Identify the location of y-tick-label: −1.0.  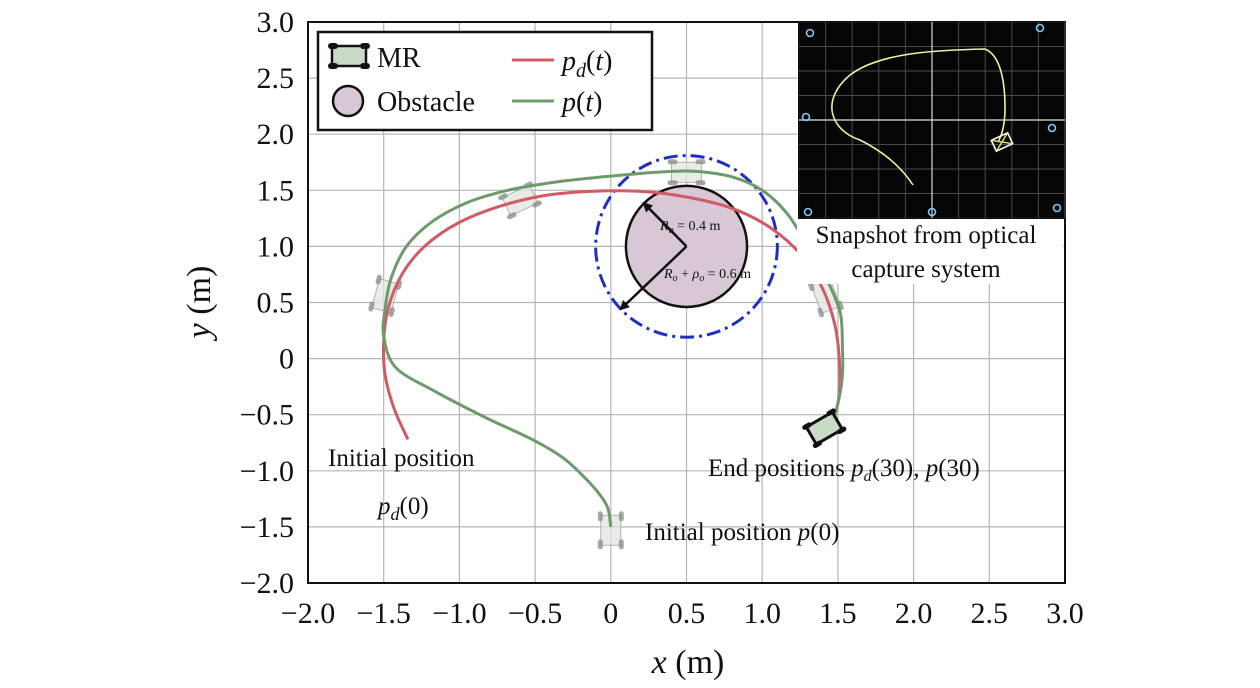
(267, 471).